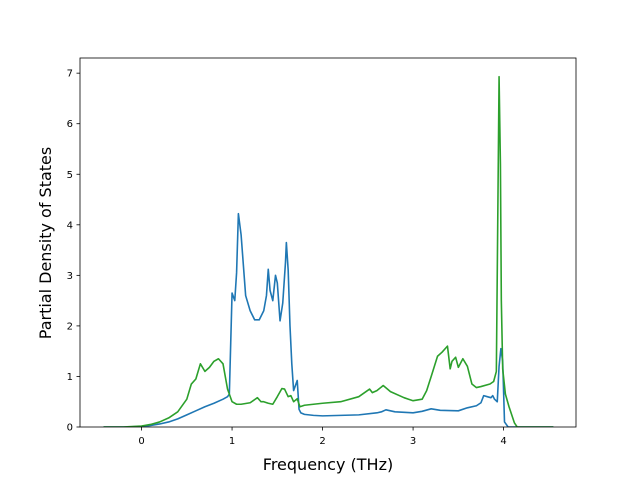 The height and width of the screenshot is (480, 640). What do you see at coordinates (503, 441) in the screenshot?
I see `x-tick-label: 4` at bounding box center [503, 441].